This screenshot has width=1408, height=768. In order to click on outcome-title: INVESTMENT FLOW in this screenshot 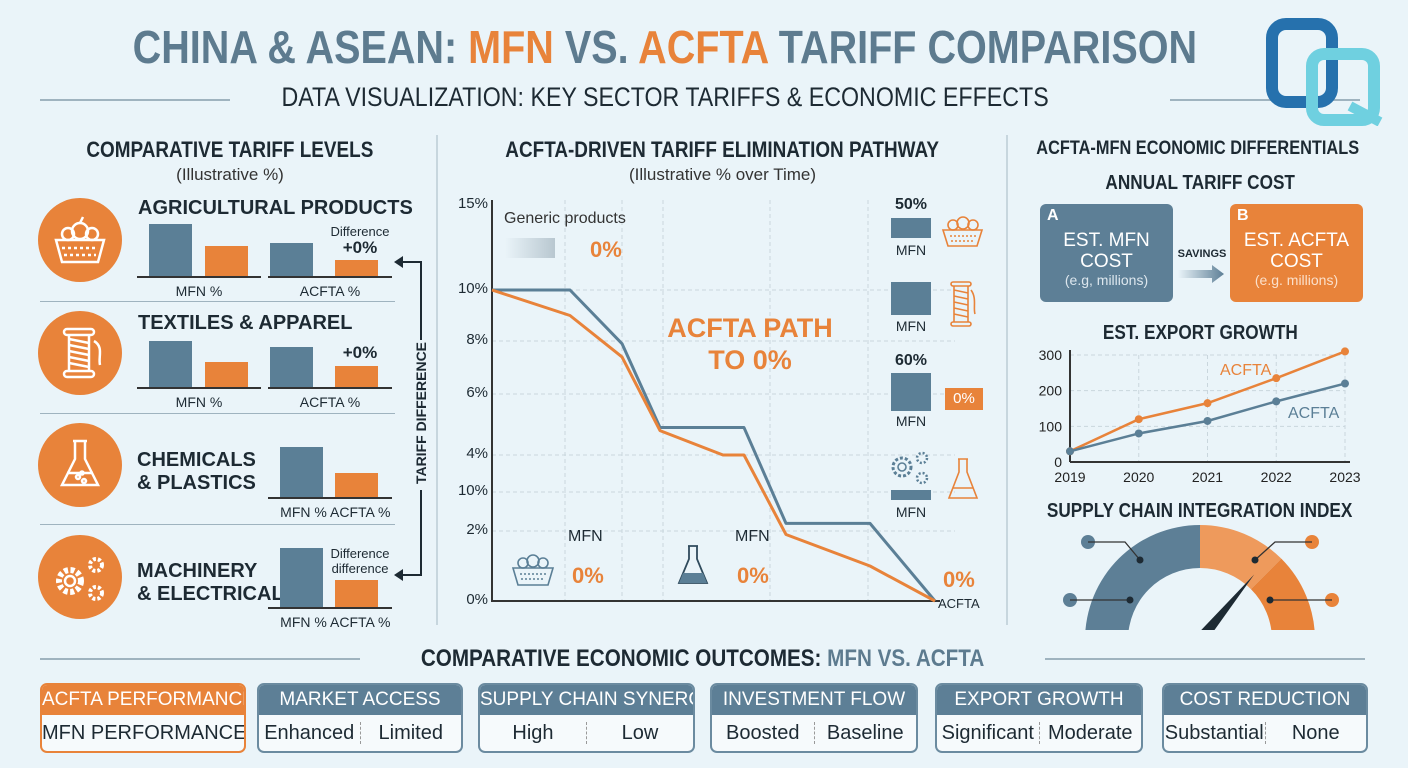, I will do `click(814, 700)`.